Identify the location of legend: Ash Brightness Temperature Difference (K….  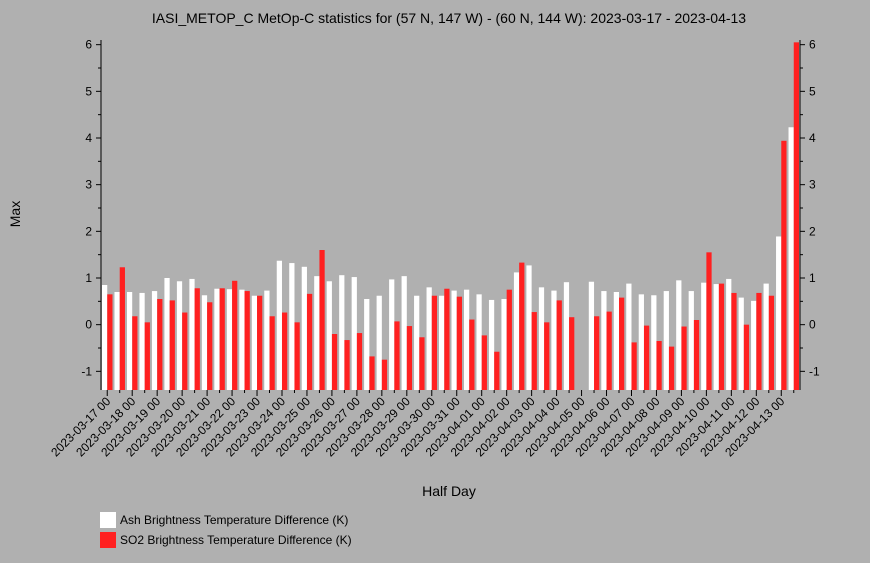
(226, 530).